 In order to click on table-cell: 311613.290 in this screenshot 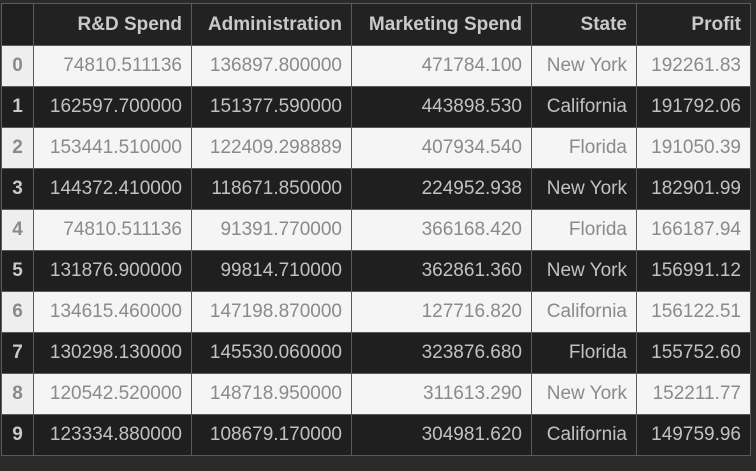, I will do `click(441, 394)`.